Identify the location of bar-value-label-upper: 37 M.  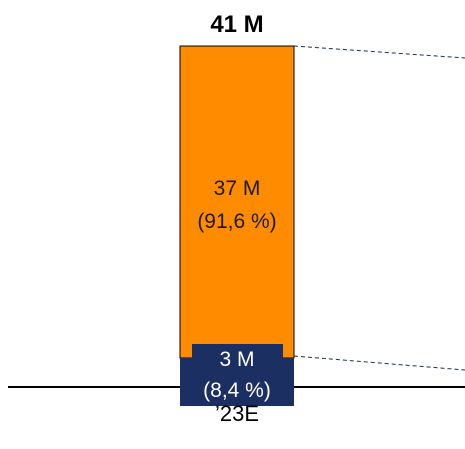
(237, 188).